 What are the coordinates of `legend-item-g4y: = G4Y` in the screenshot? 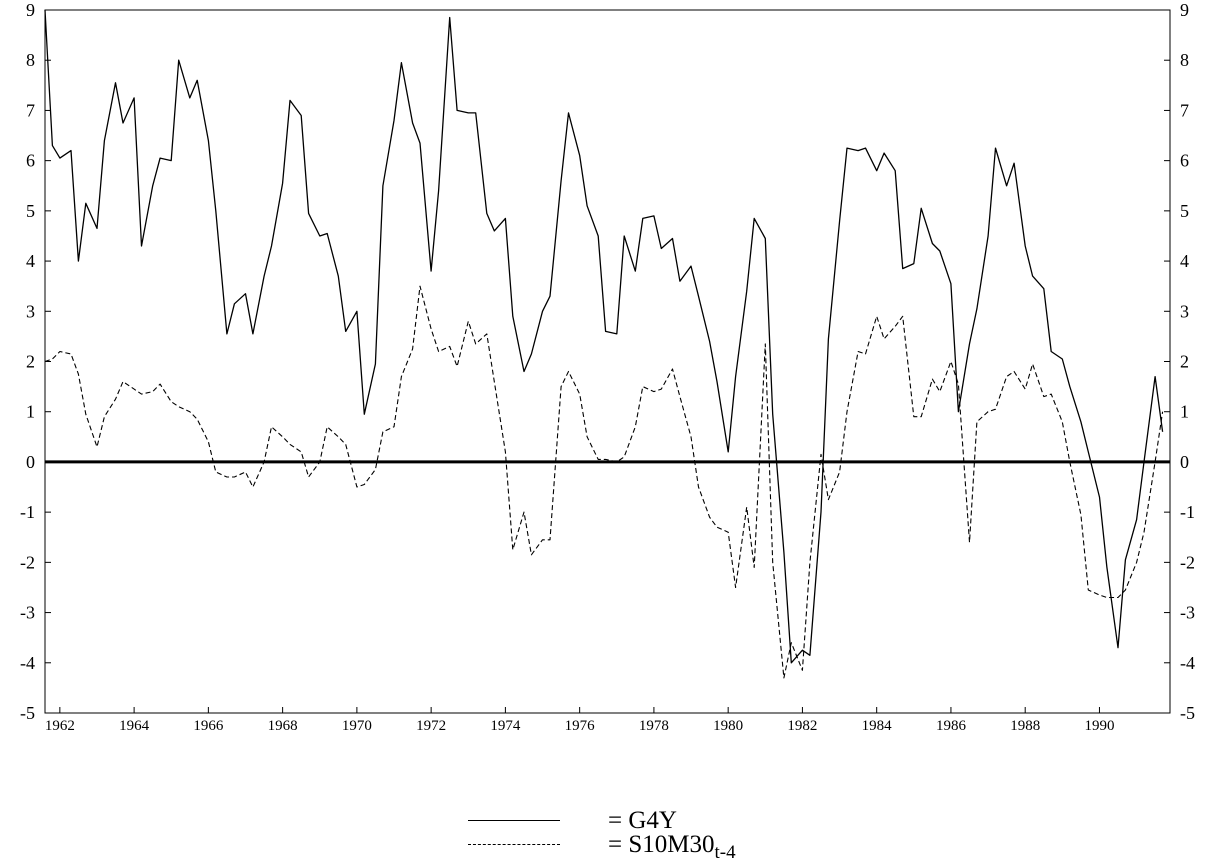 It's located at (660, 821).